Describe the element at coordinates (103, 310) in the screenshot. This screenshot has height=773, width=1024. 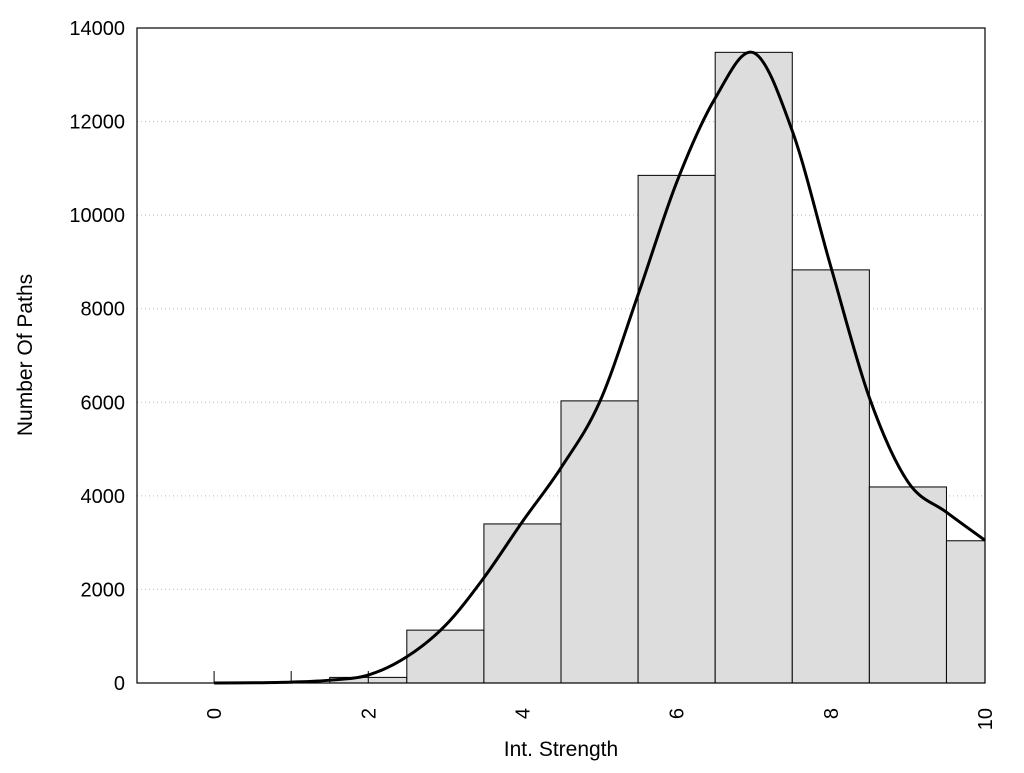
I see `y-tick-label: 8000` at that location.